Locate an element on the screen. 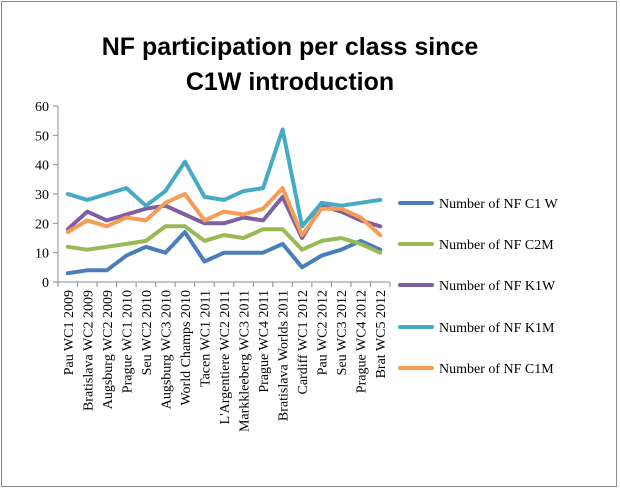  y-axis-tick-labels: 0 10 20 30 40 50 60 is located at coordinates (42, 195).